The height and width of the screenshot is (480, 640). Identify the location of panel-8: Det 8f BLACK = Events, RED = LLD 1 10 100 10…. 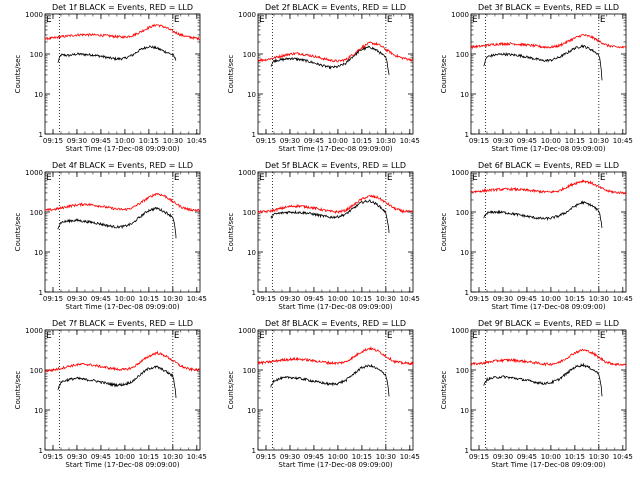
(323, 394).